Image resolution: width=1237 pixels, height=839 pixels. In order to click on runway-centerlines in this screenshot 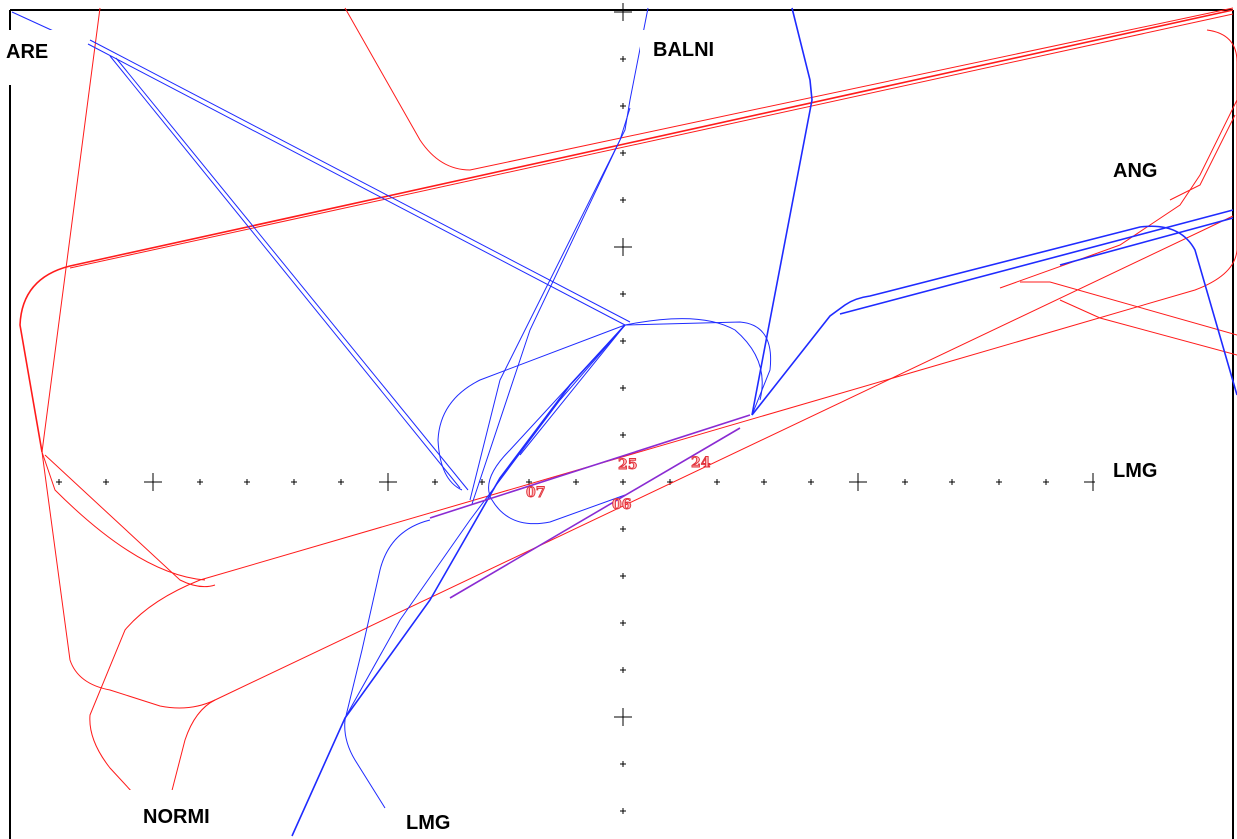, I will do `click(590, 506)`.